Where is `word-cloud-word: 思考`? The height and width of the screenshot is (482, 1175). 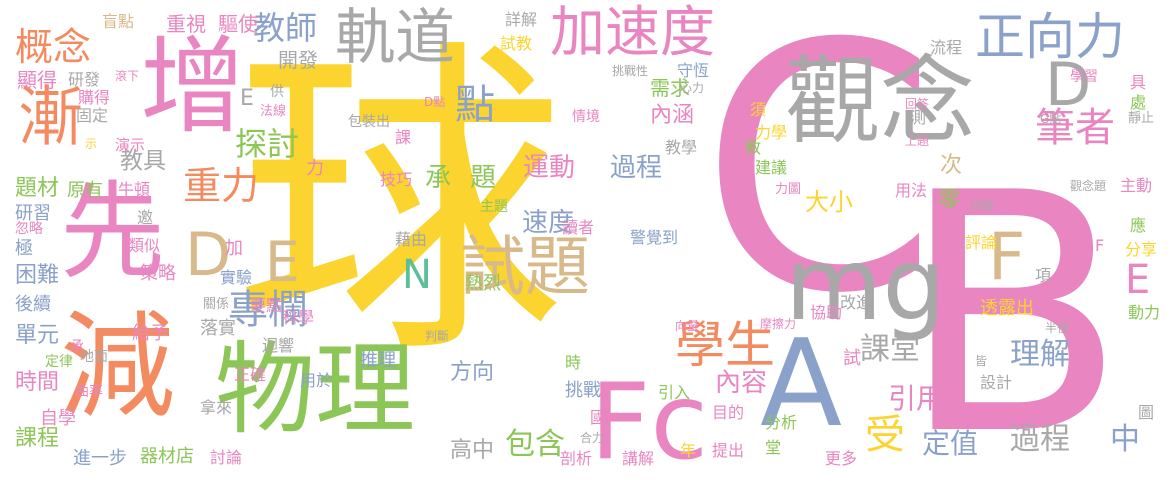
word-cloud-word: 思考 is located at coordinates (1076, 247).